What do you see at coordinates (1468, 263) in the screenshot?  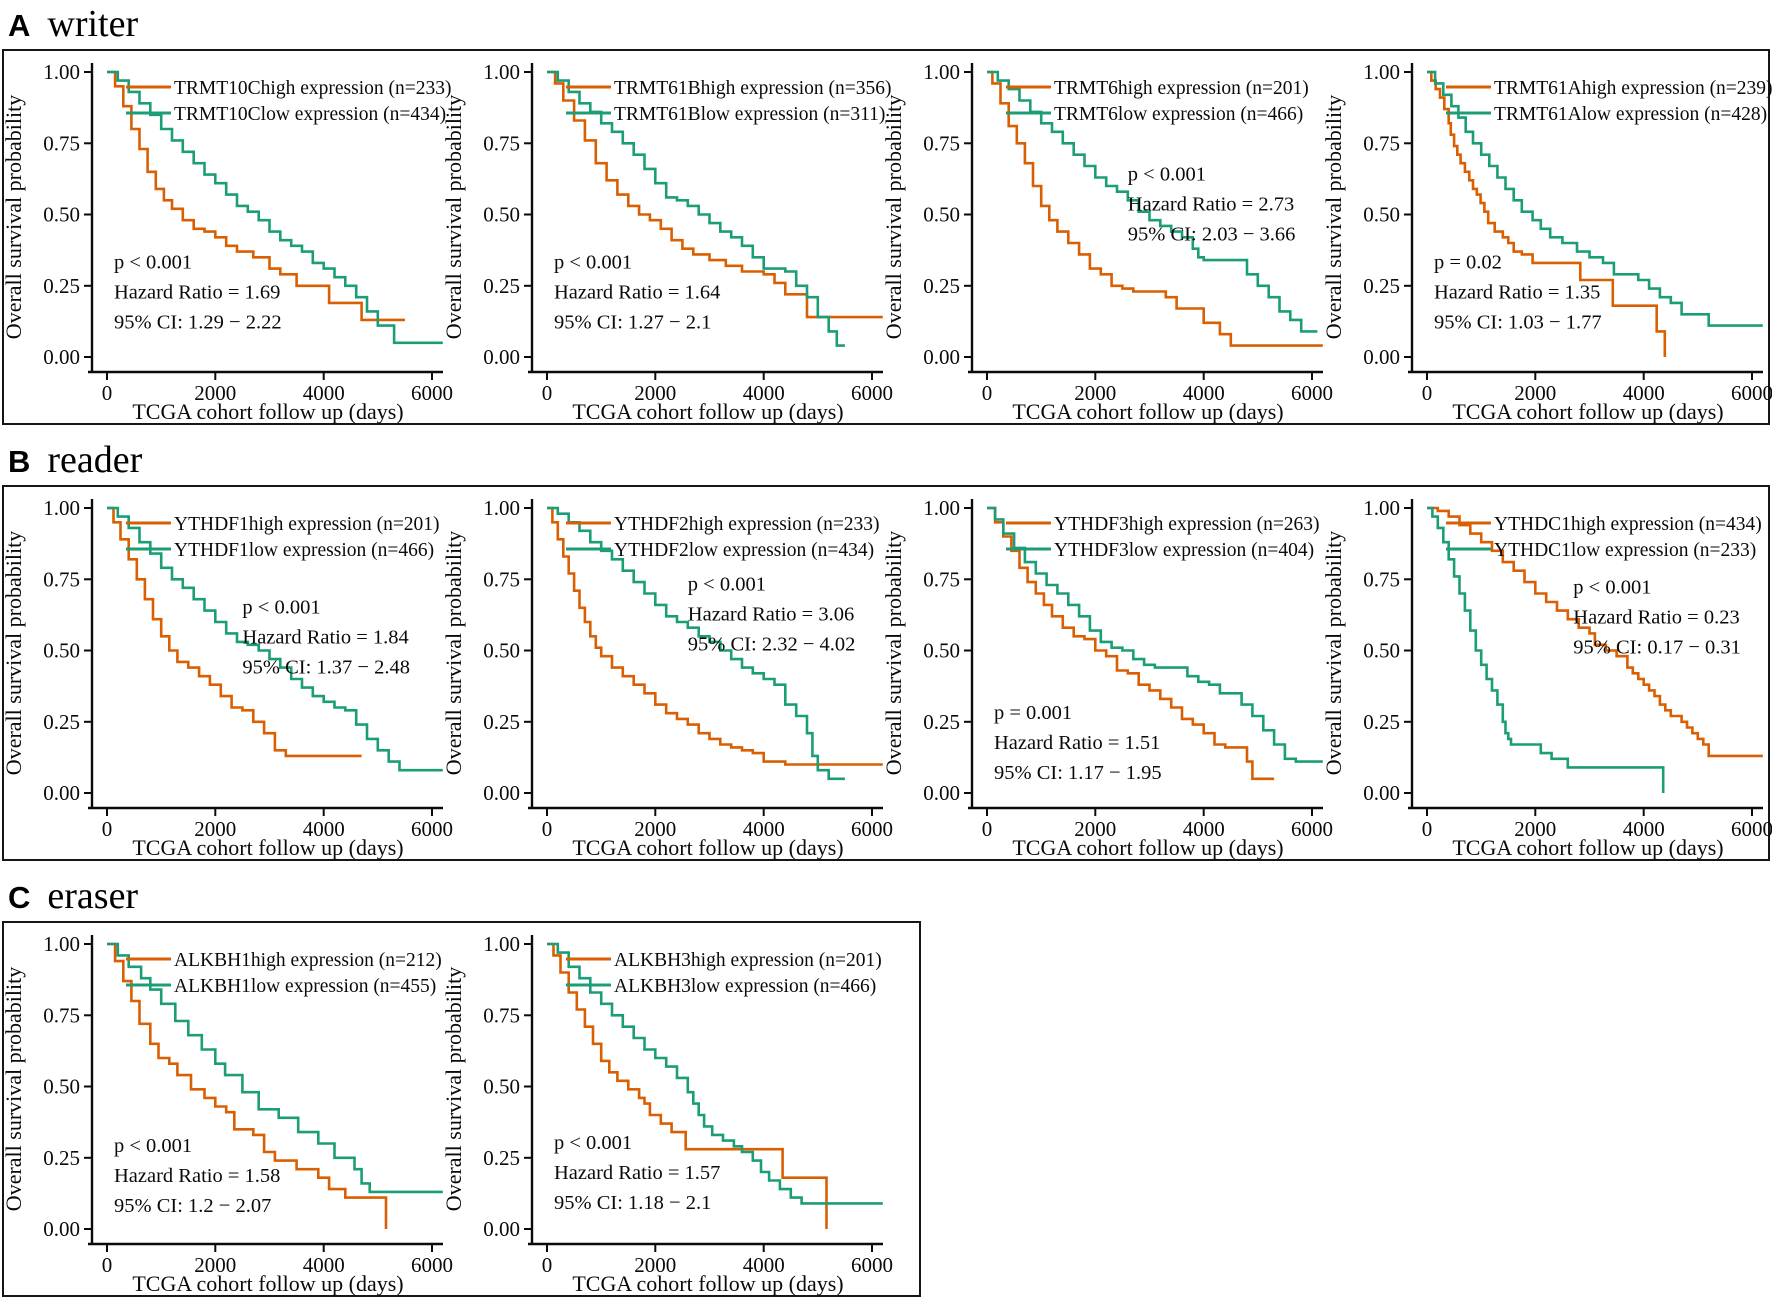 I see `stat-line-0: p = 0.02` at bounding box center [1468, 263].